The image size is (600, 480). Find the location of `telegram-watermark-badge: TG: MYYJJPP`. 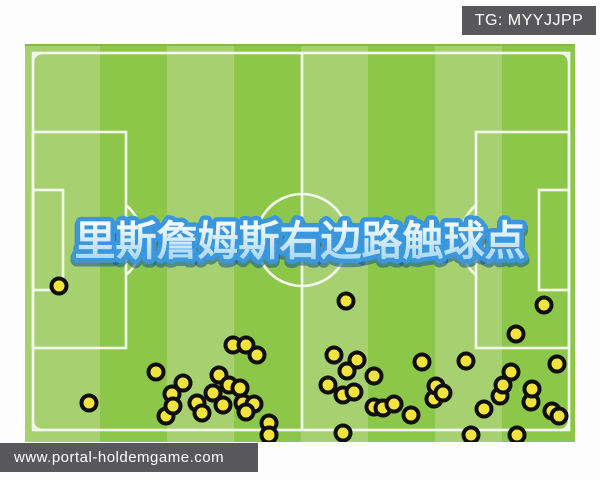

telegram-watermark-badge: TG: MYYJJPP is located at coordinates (529, 20).